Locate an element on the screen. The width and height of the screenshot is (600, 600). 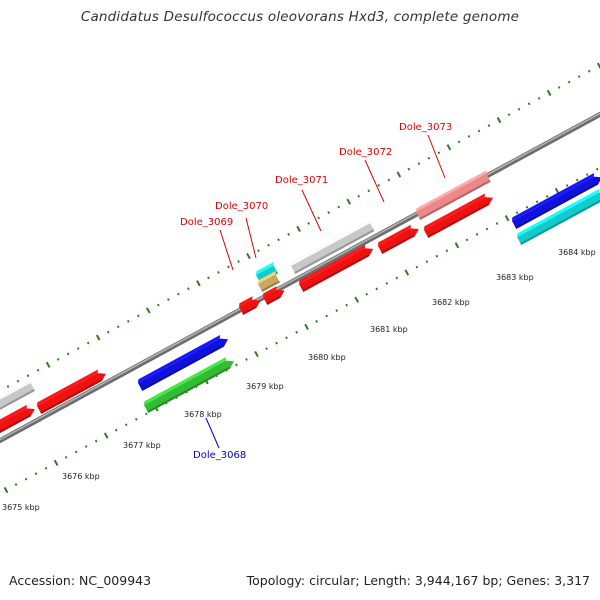
gene-red-f is located at coordinates (398, 239).